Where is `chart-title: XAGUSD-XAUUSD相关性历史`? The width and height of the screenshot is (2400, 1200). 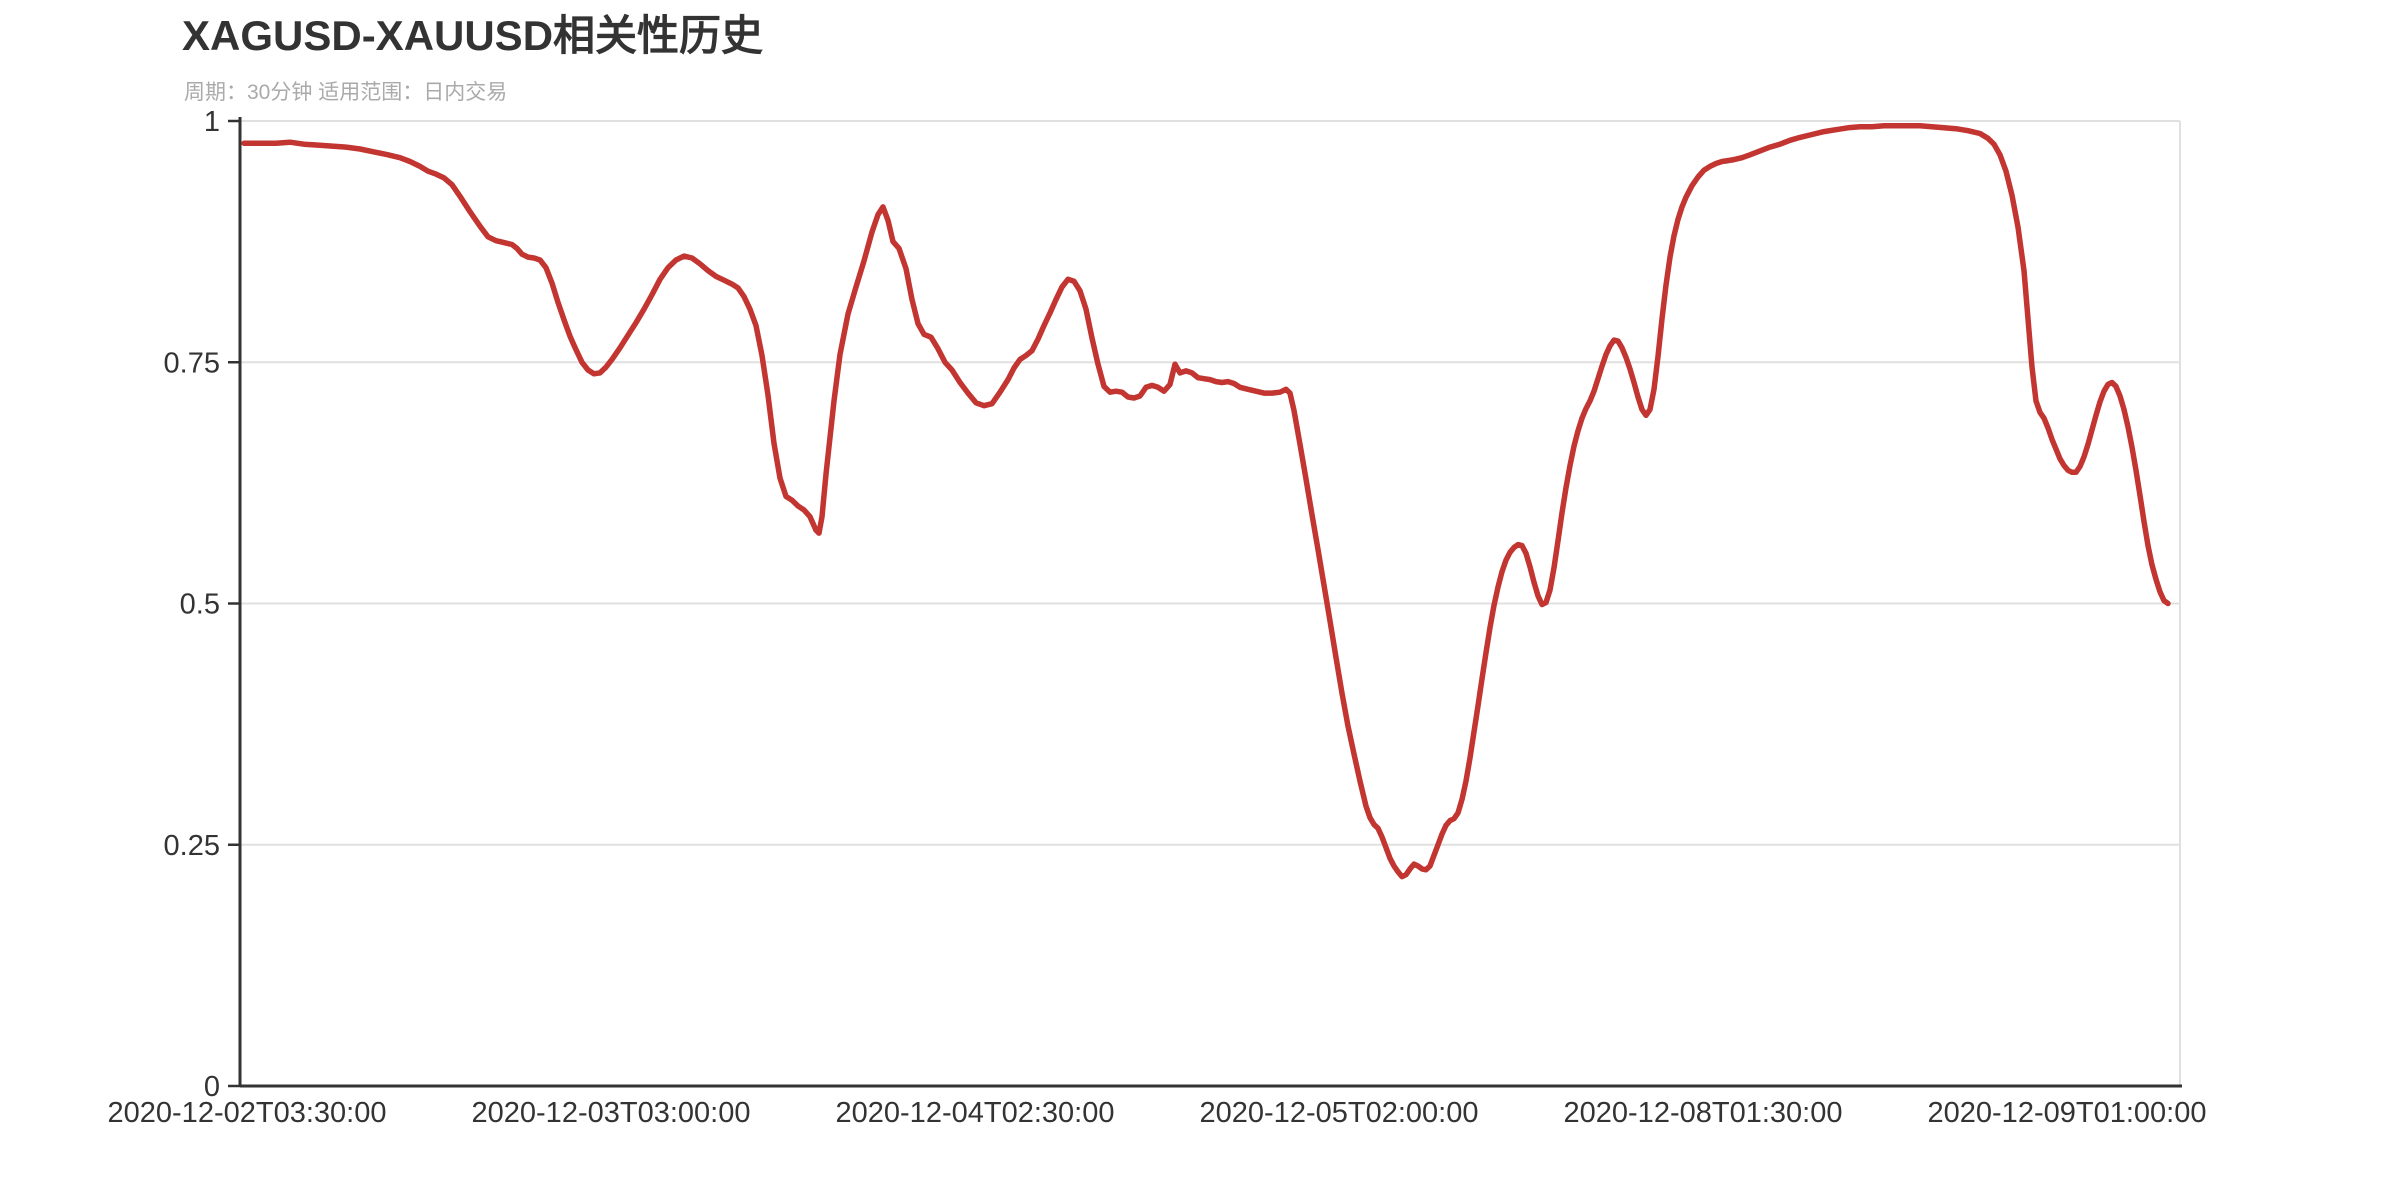
chart-title: XAGUSD-XAUUSD相关性历史 is located at coordinates (473, 35).